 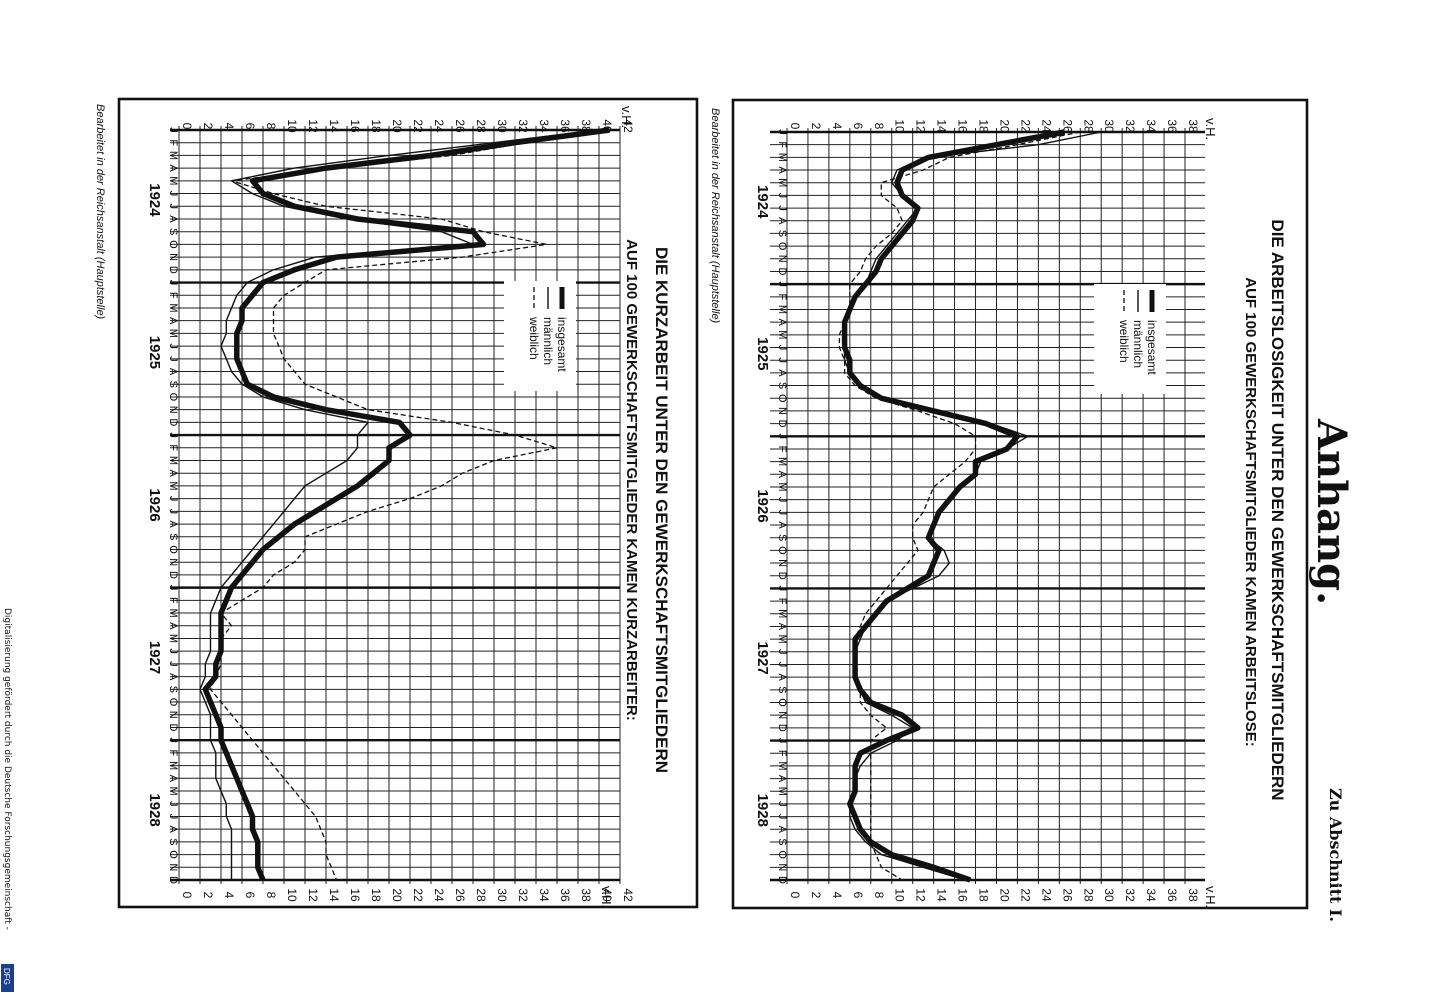 I want to click on short-time-work-ytick-label: 20, so click(x=397, y=895).